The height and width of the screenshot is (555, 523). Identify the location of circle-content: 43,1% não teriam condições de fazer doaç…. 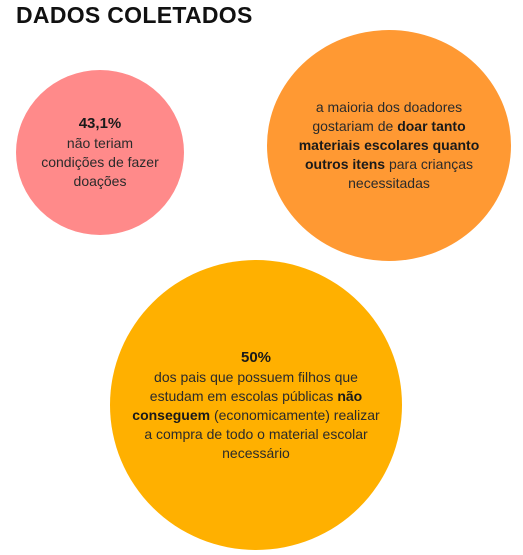
(100, 152).